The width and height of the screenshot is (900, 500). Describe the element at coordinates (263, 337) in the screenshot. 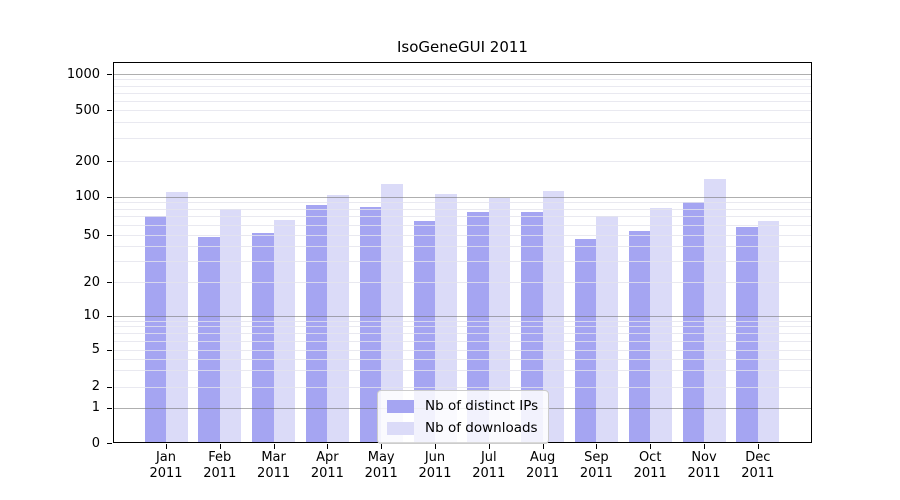

I see `bar-nb-of-distinct-ips-mar-2011` at that location.